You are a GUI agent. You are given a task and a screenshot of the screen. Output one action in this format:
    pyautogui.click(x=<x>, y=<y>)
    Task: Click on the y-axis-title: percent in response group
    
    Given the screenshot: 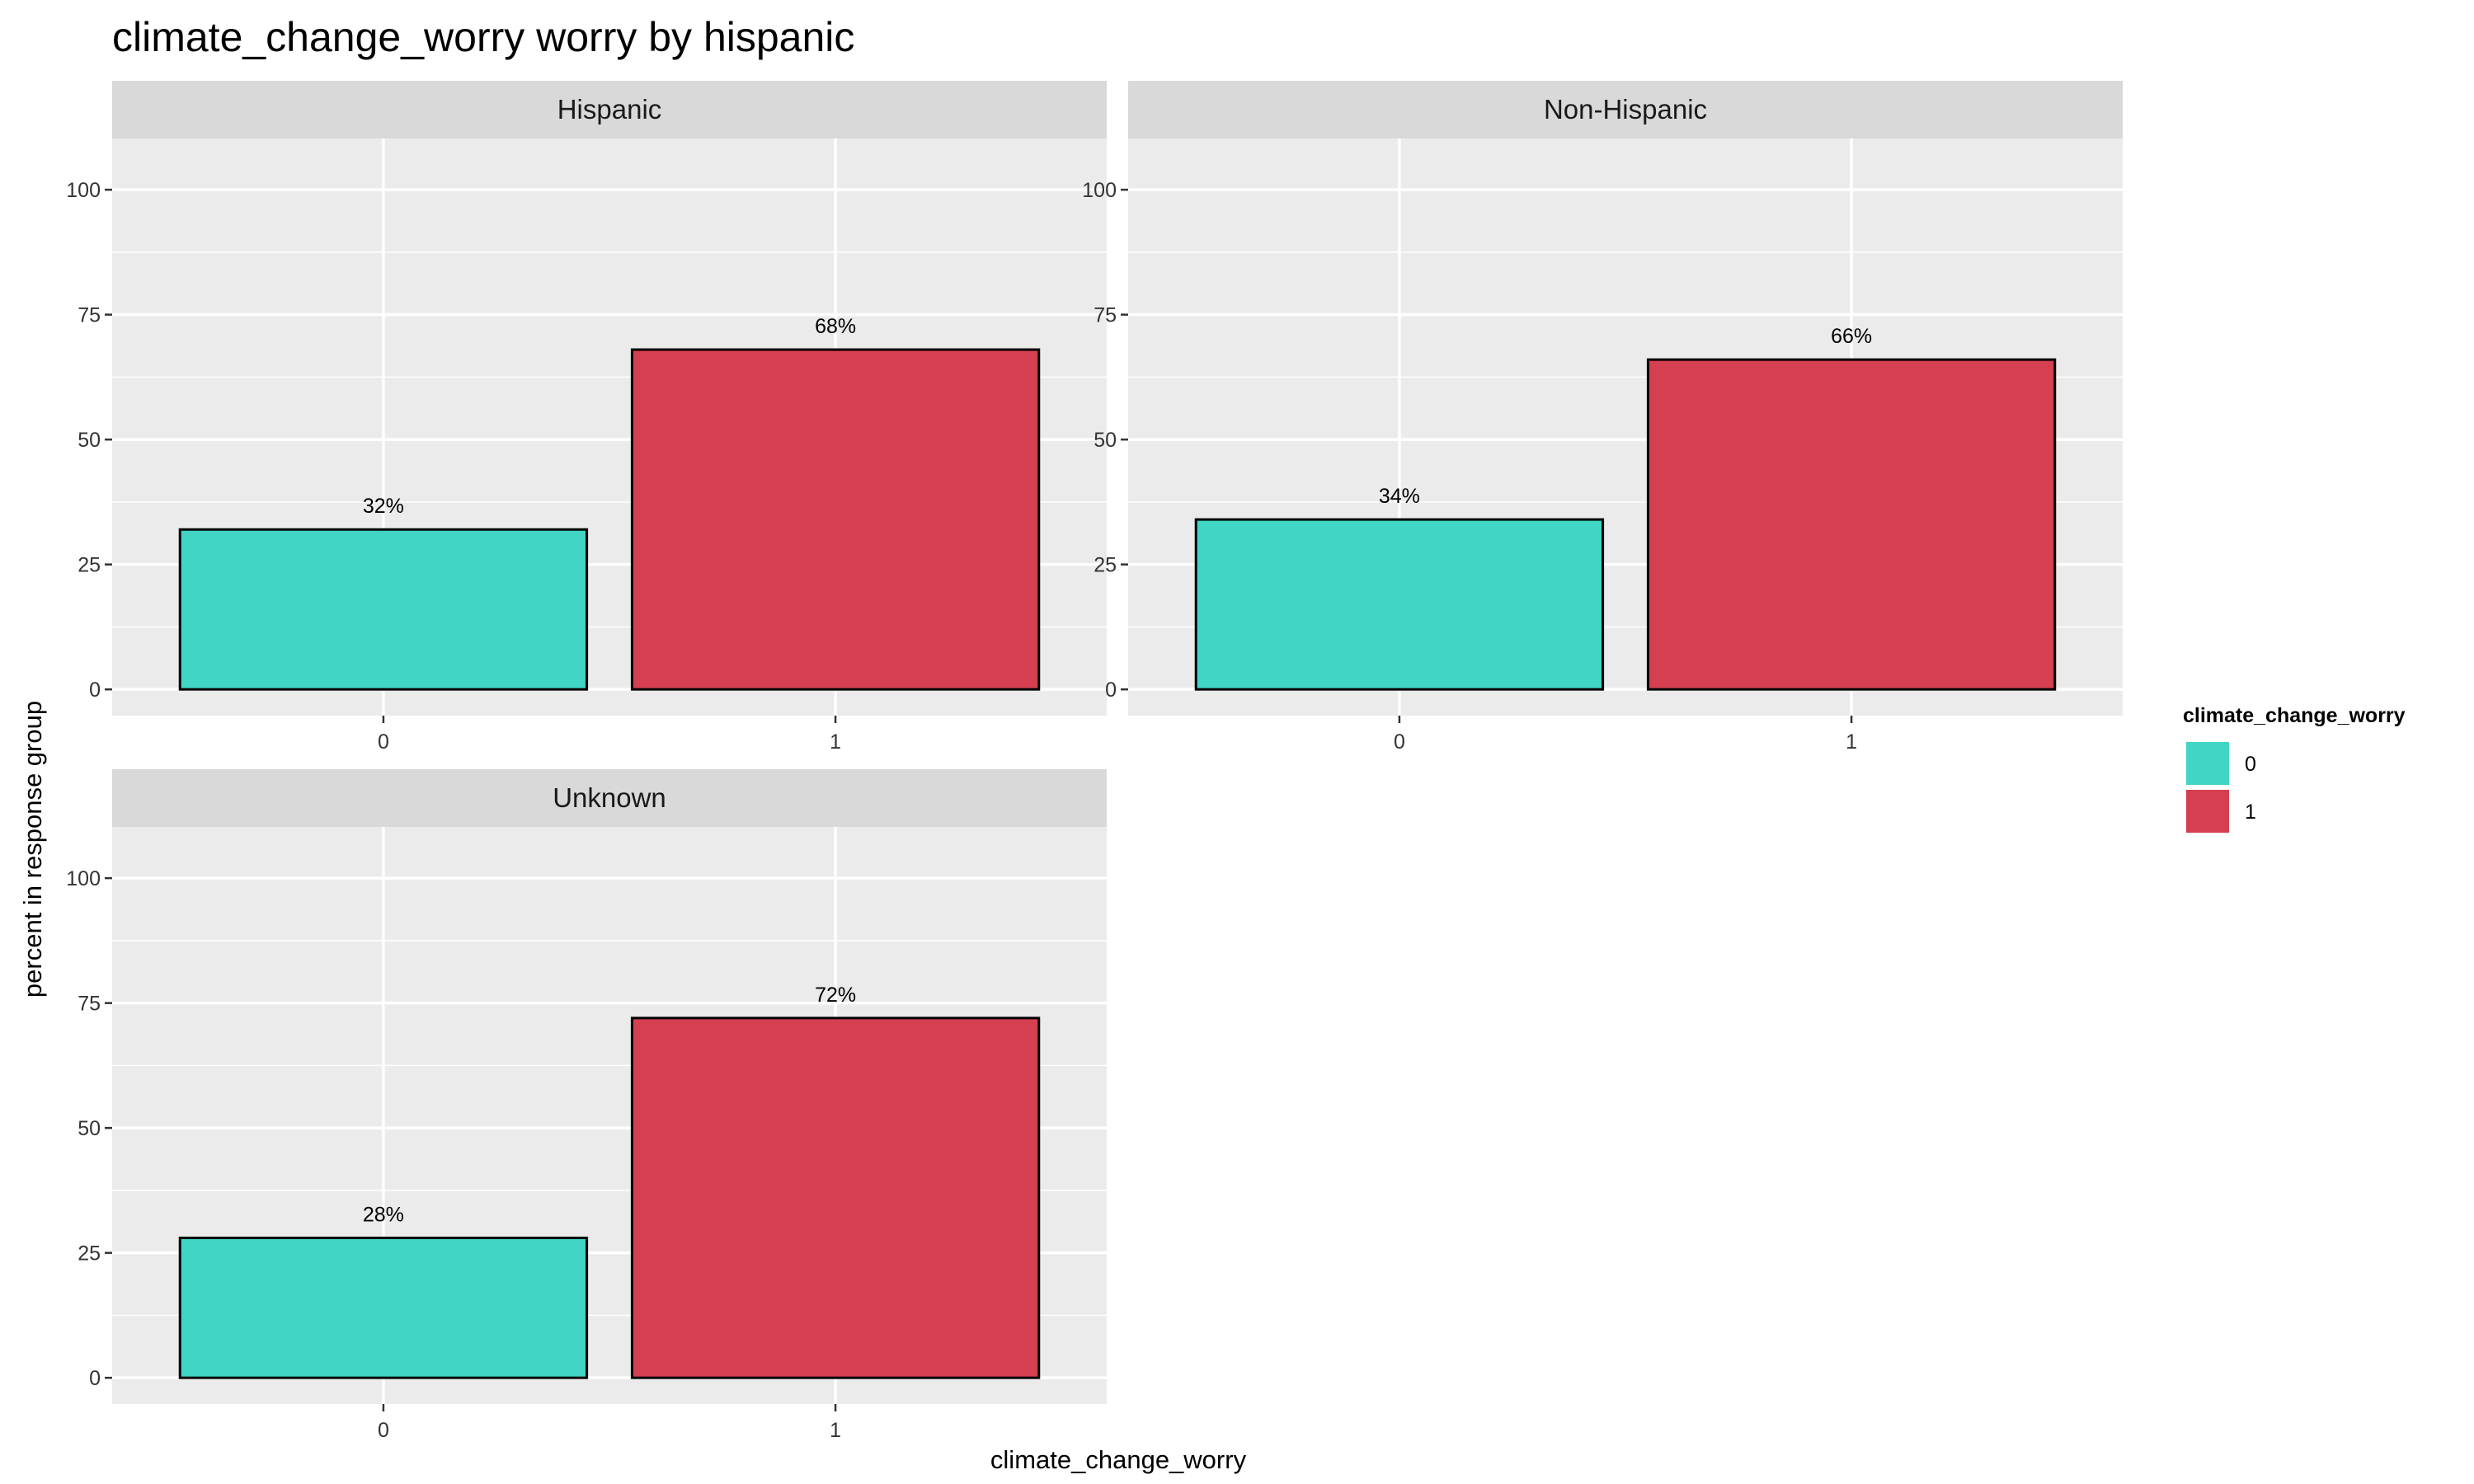 What is the action you would take?
    pyautogui.click(x=32, y=850)
    